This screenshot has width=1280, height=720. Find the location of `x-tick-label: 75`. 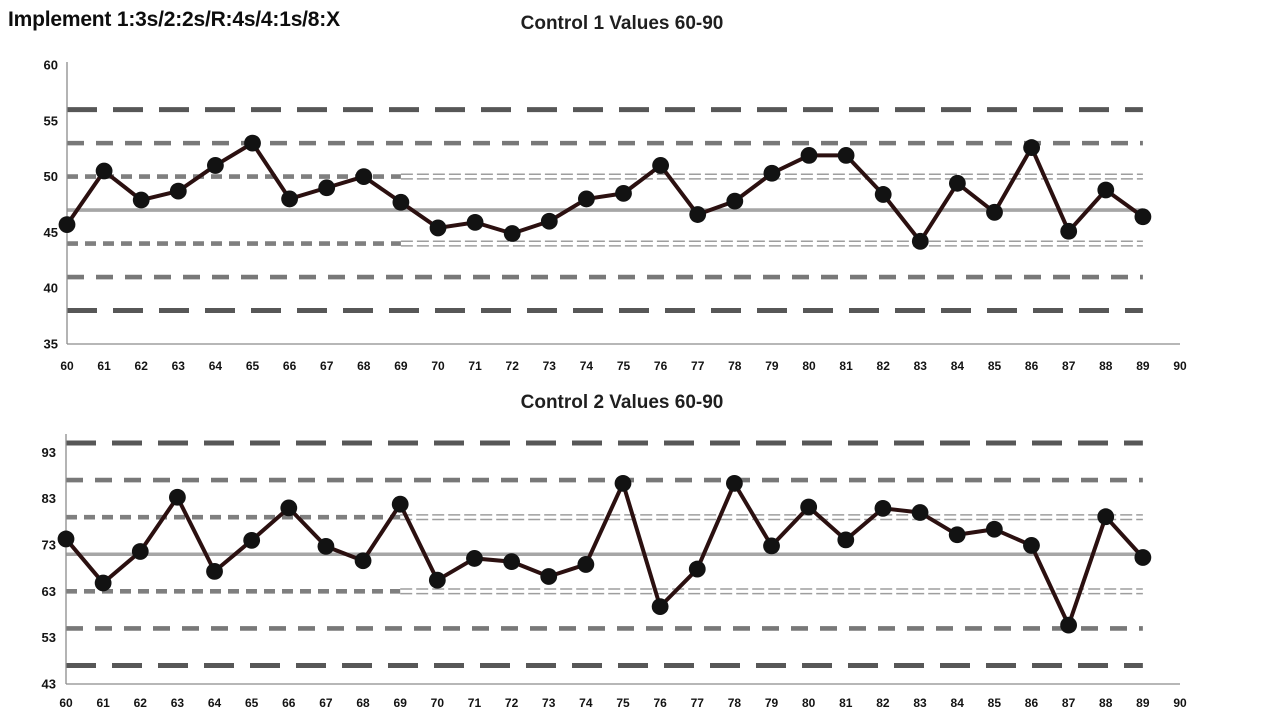

x-tick-label: 75 is located at coordinates (624, 366).